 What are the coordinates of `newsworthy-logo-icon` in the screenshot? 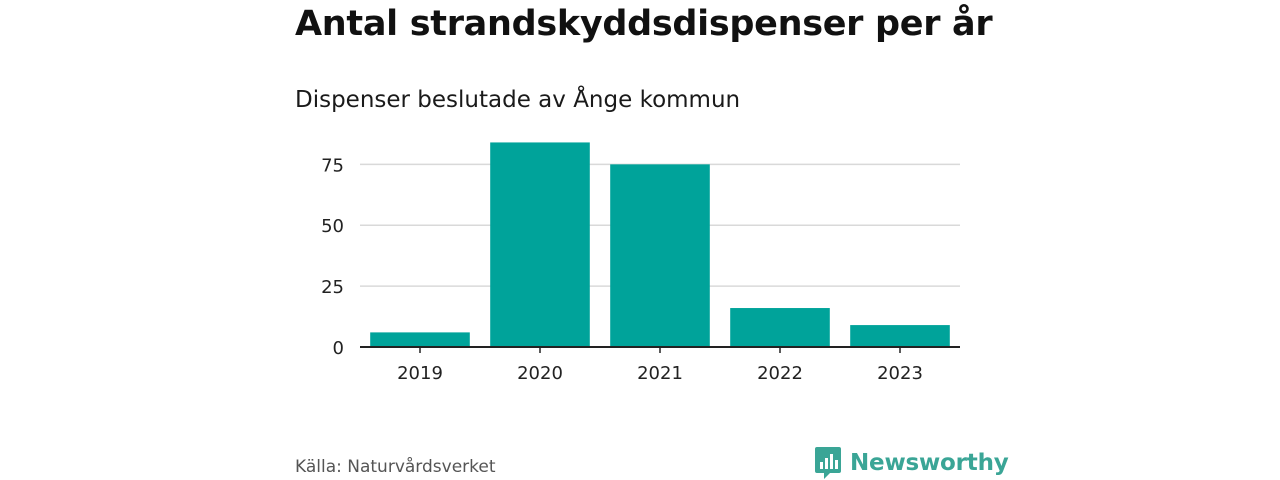 It's located at (828, 463).